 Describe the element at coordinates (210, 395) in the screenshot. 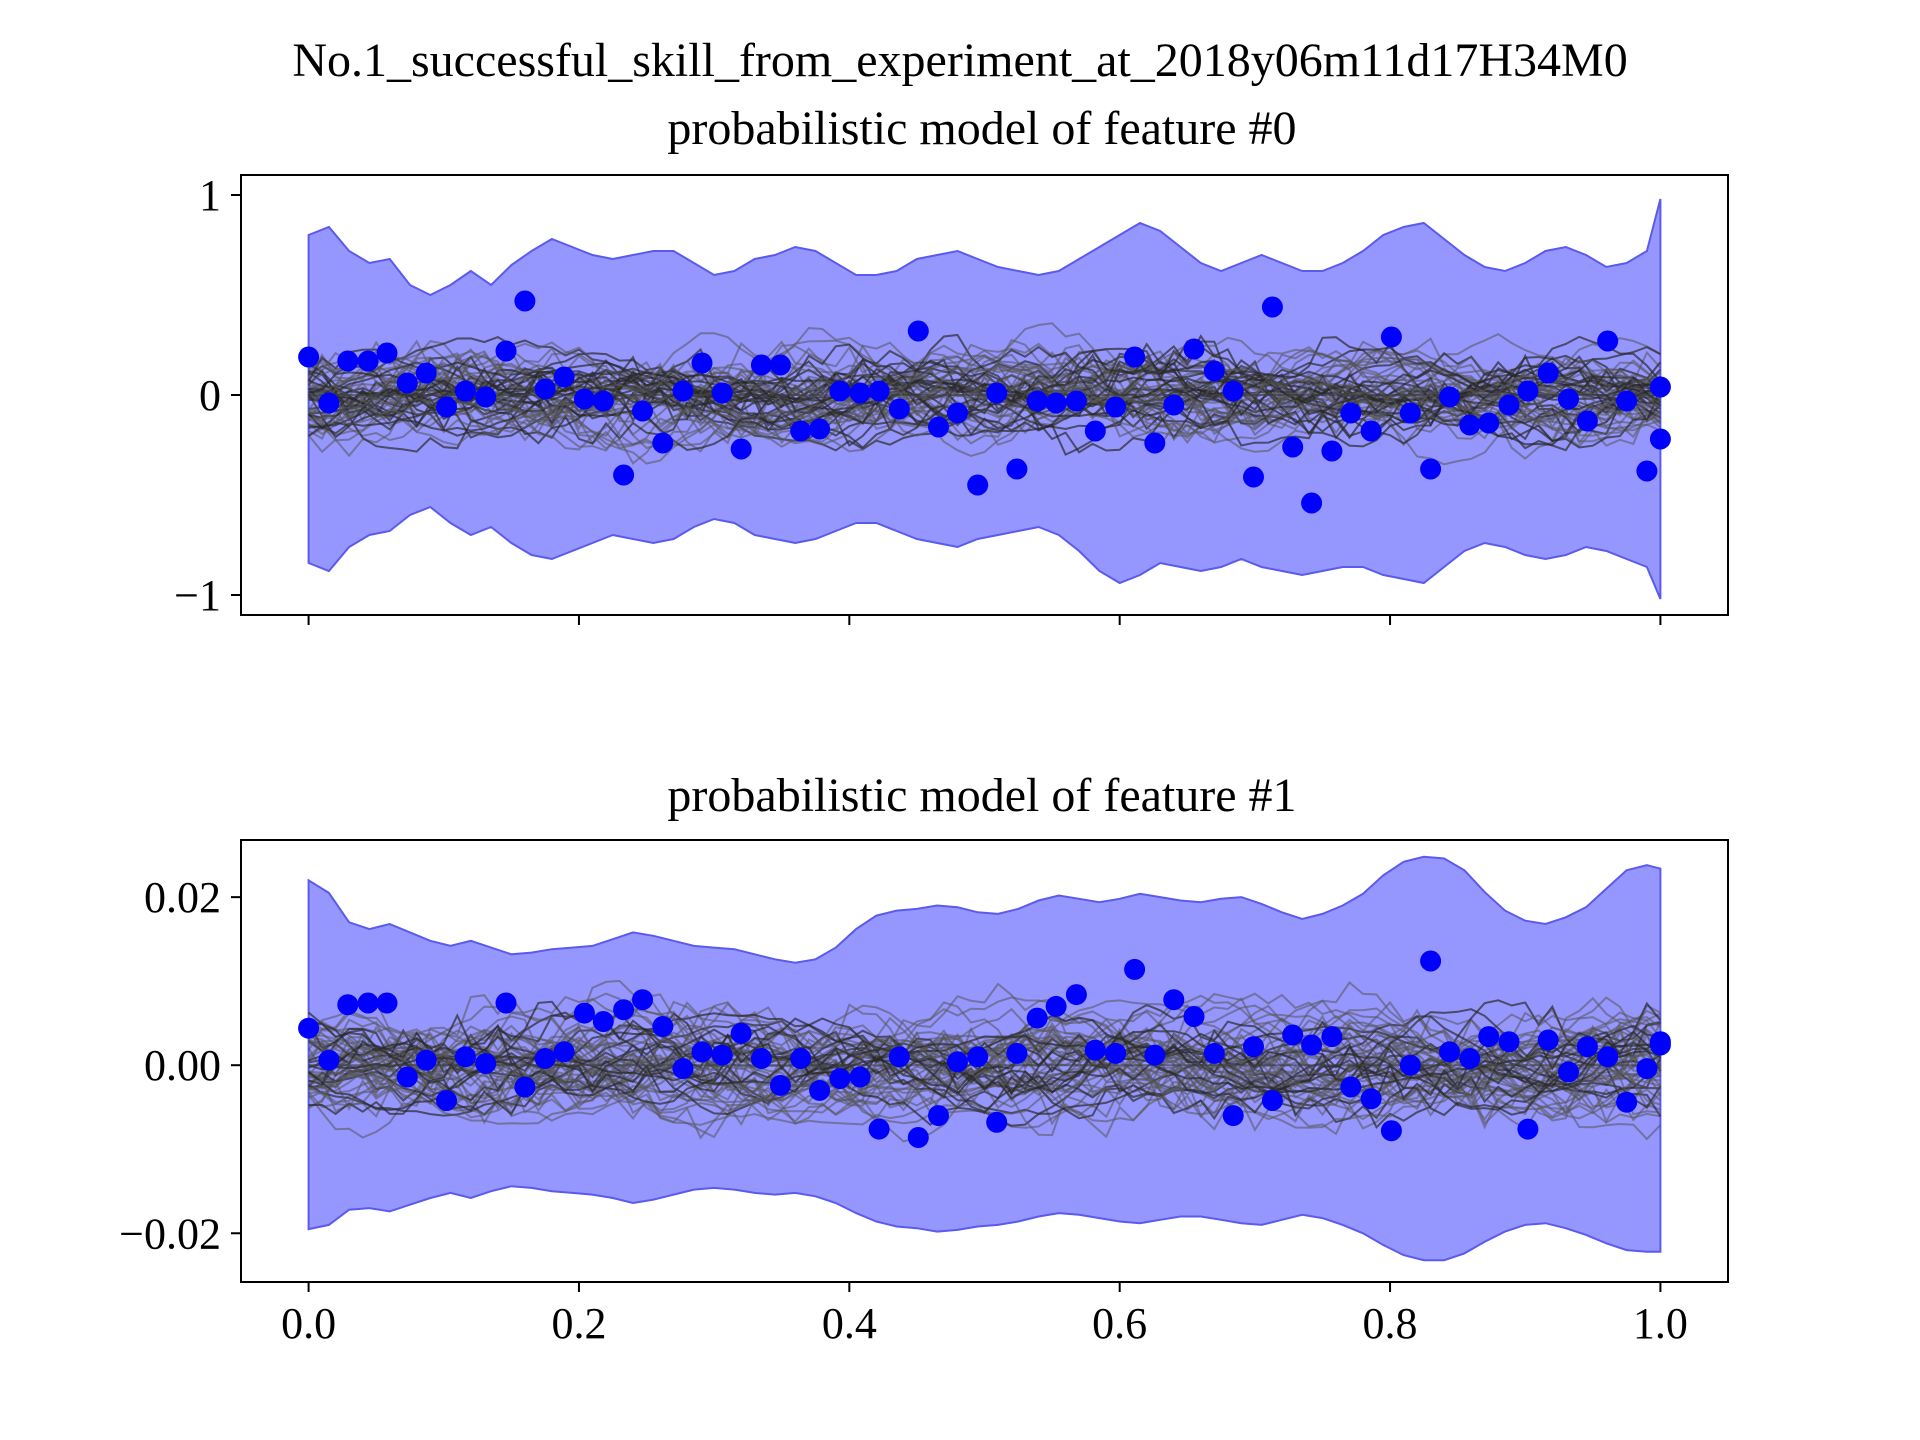

I see `y-tick-label: 0` at that location.